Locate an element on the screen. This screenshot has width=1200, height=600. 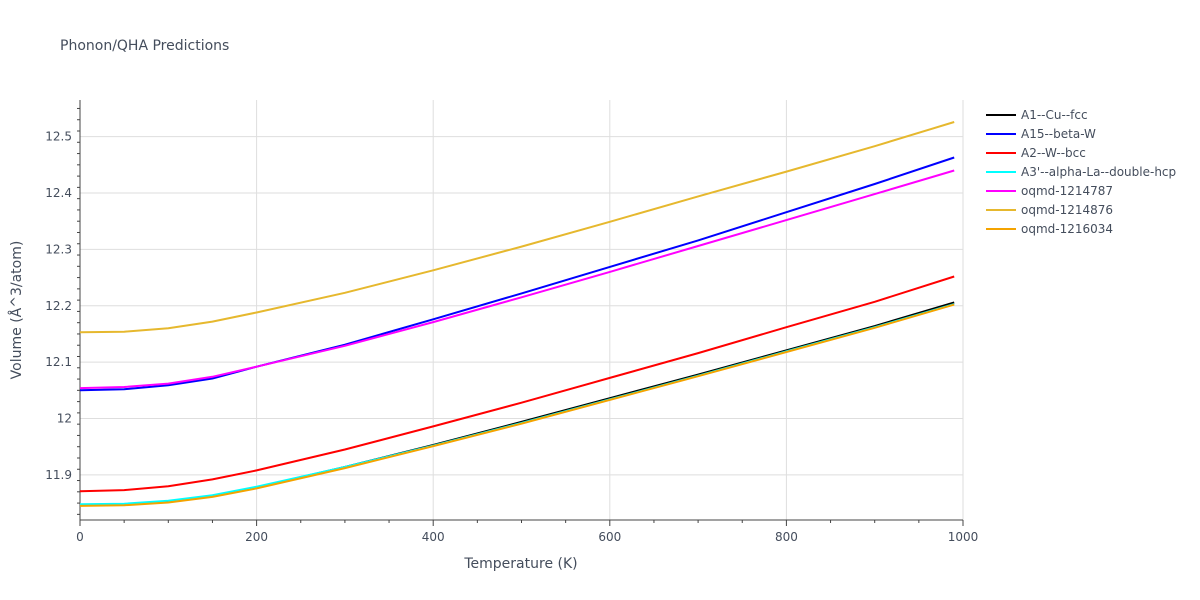
legend-label: oqmd-1214787 is located at coordinates (1067, 191).